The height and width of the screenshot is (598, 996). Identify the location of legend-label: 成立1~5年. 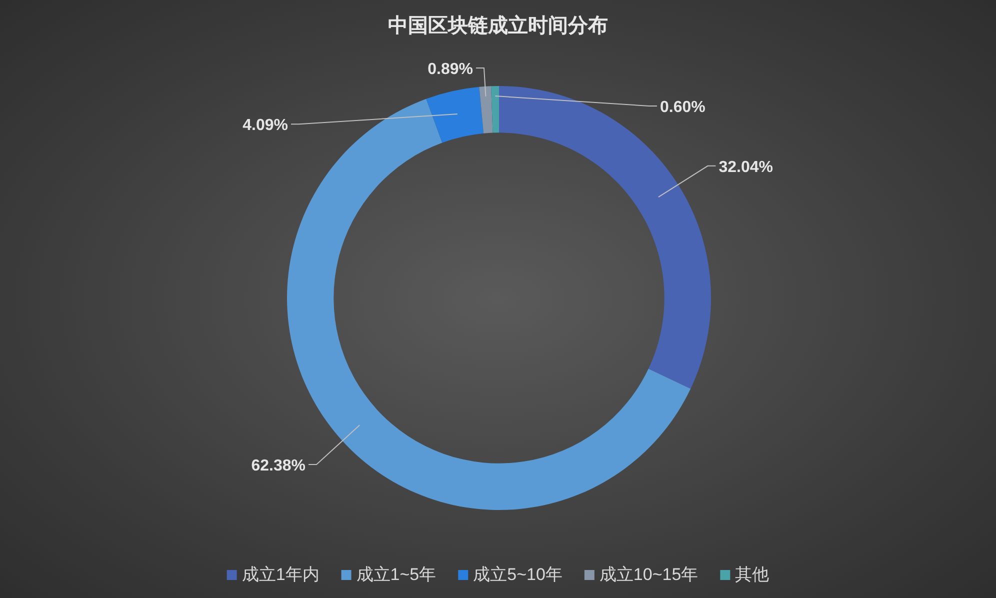
(396, 574).